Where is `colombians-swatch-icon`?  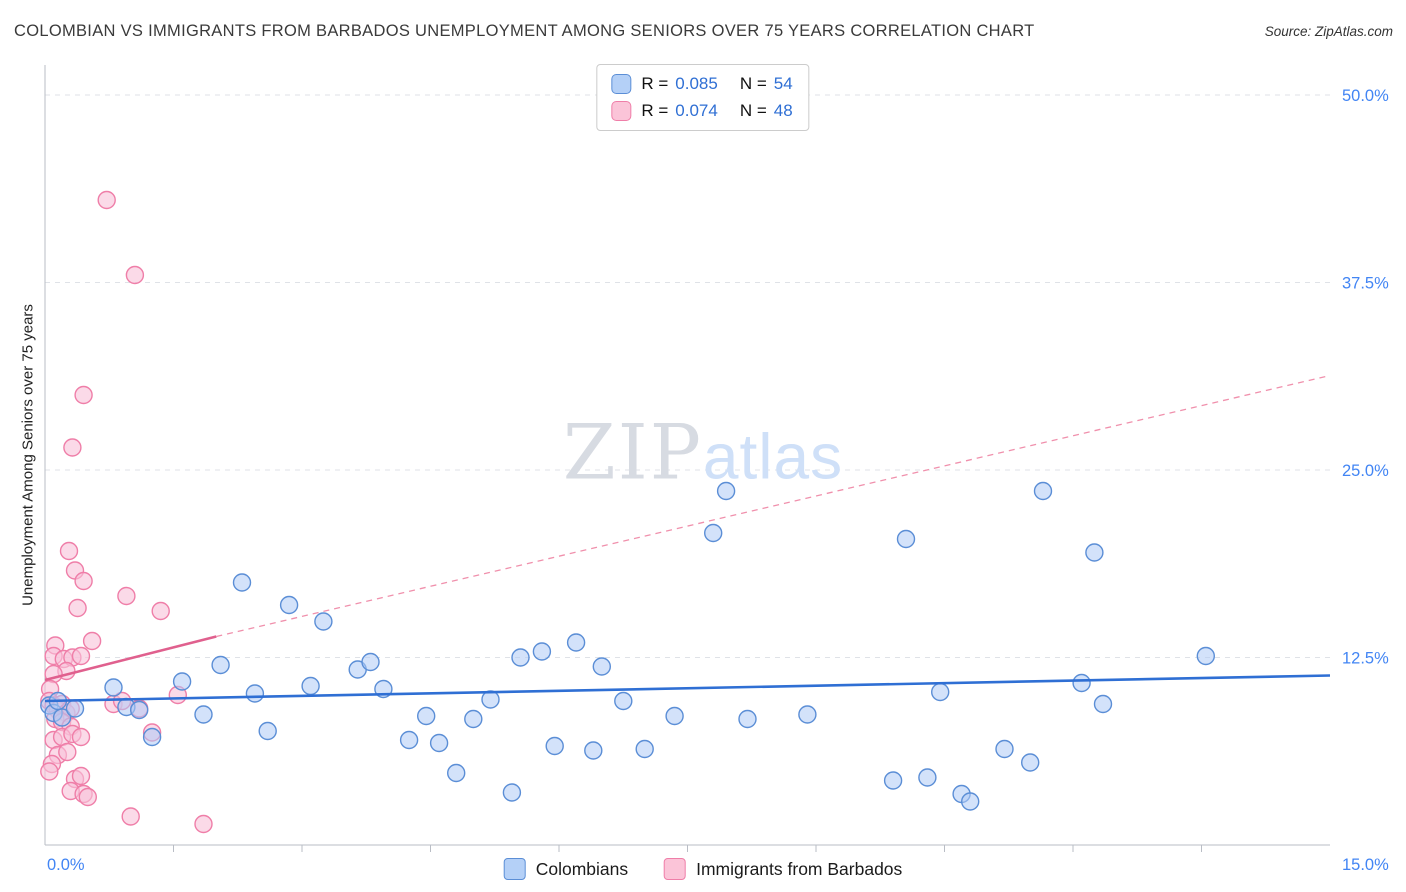 colombians-swatch-icon is located at coordinates (621, 84).